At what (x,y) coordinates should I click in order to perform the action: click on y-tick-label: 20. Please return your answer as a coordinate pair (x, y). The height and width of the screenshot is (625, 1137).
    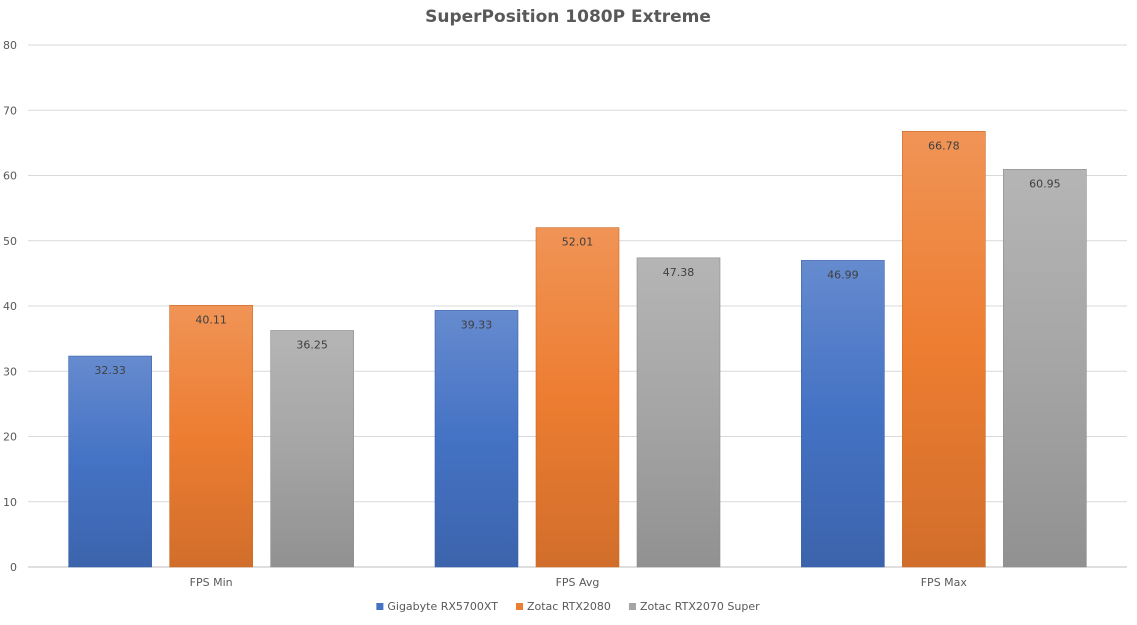
    Looking at the image, I should click on (10, 437).